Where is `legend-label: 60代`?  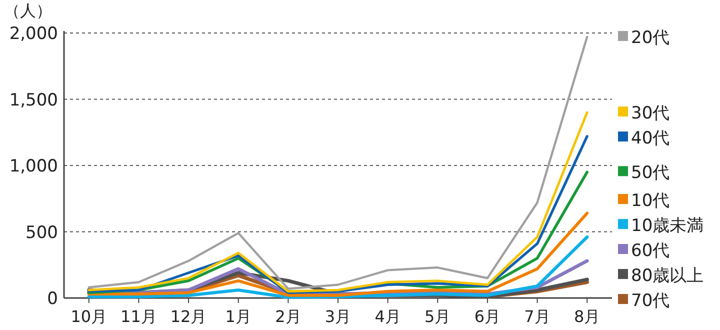
legend-label: 60代 is located at coordinates (650, 251).